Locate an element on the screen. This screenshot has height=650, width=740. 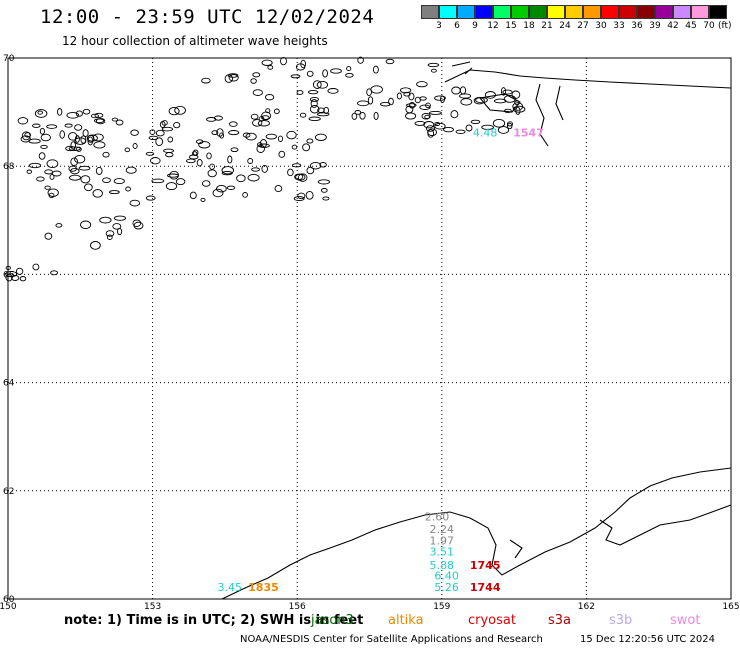
legend-label: 18 is located at coordinates (529, 26).